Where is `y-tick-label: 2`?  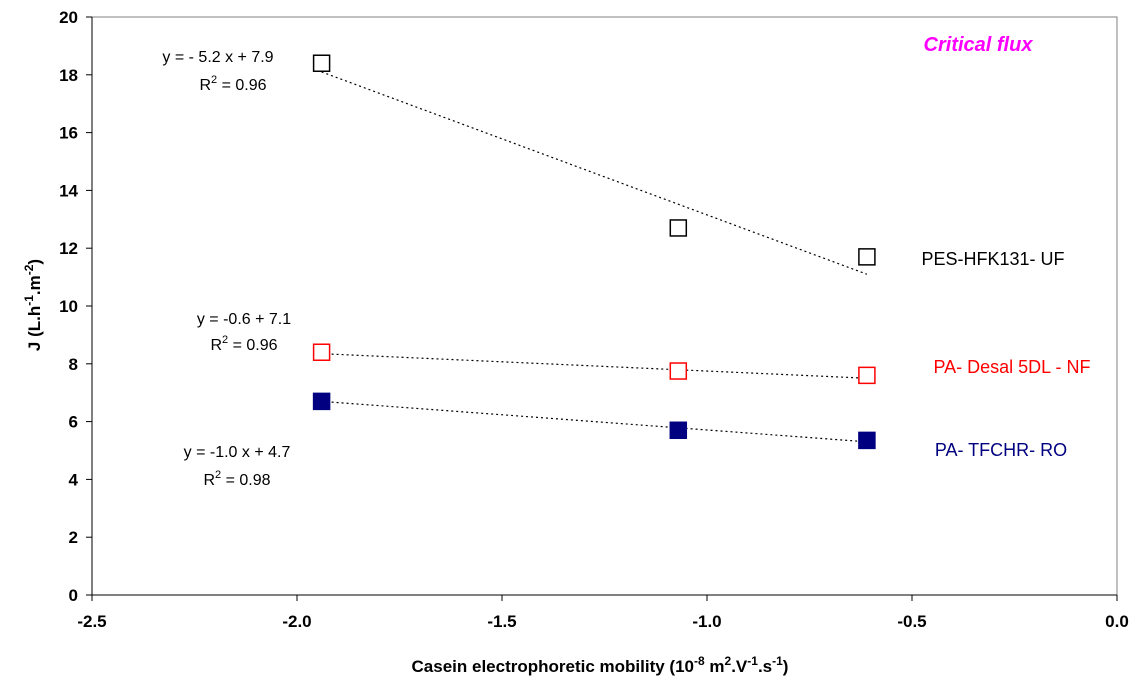
y-tick-label: 2 is located at coordinates (73, 537).